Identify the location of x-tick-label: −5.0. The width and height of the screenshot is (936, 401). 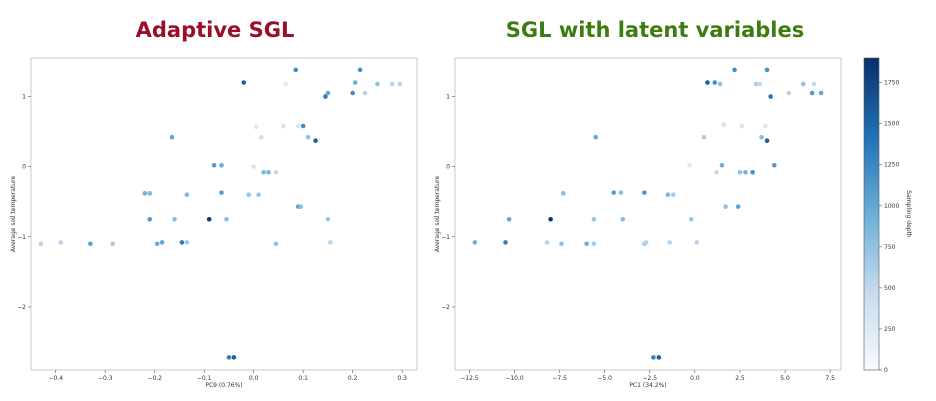
(604, 378).